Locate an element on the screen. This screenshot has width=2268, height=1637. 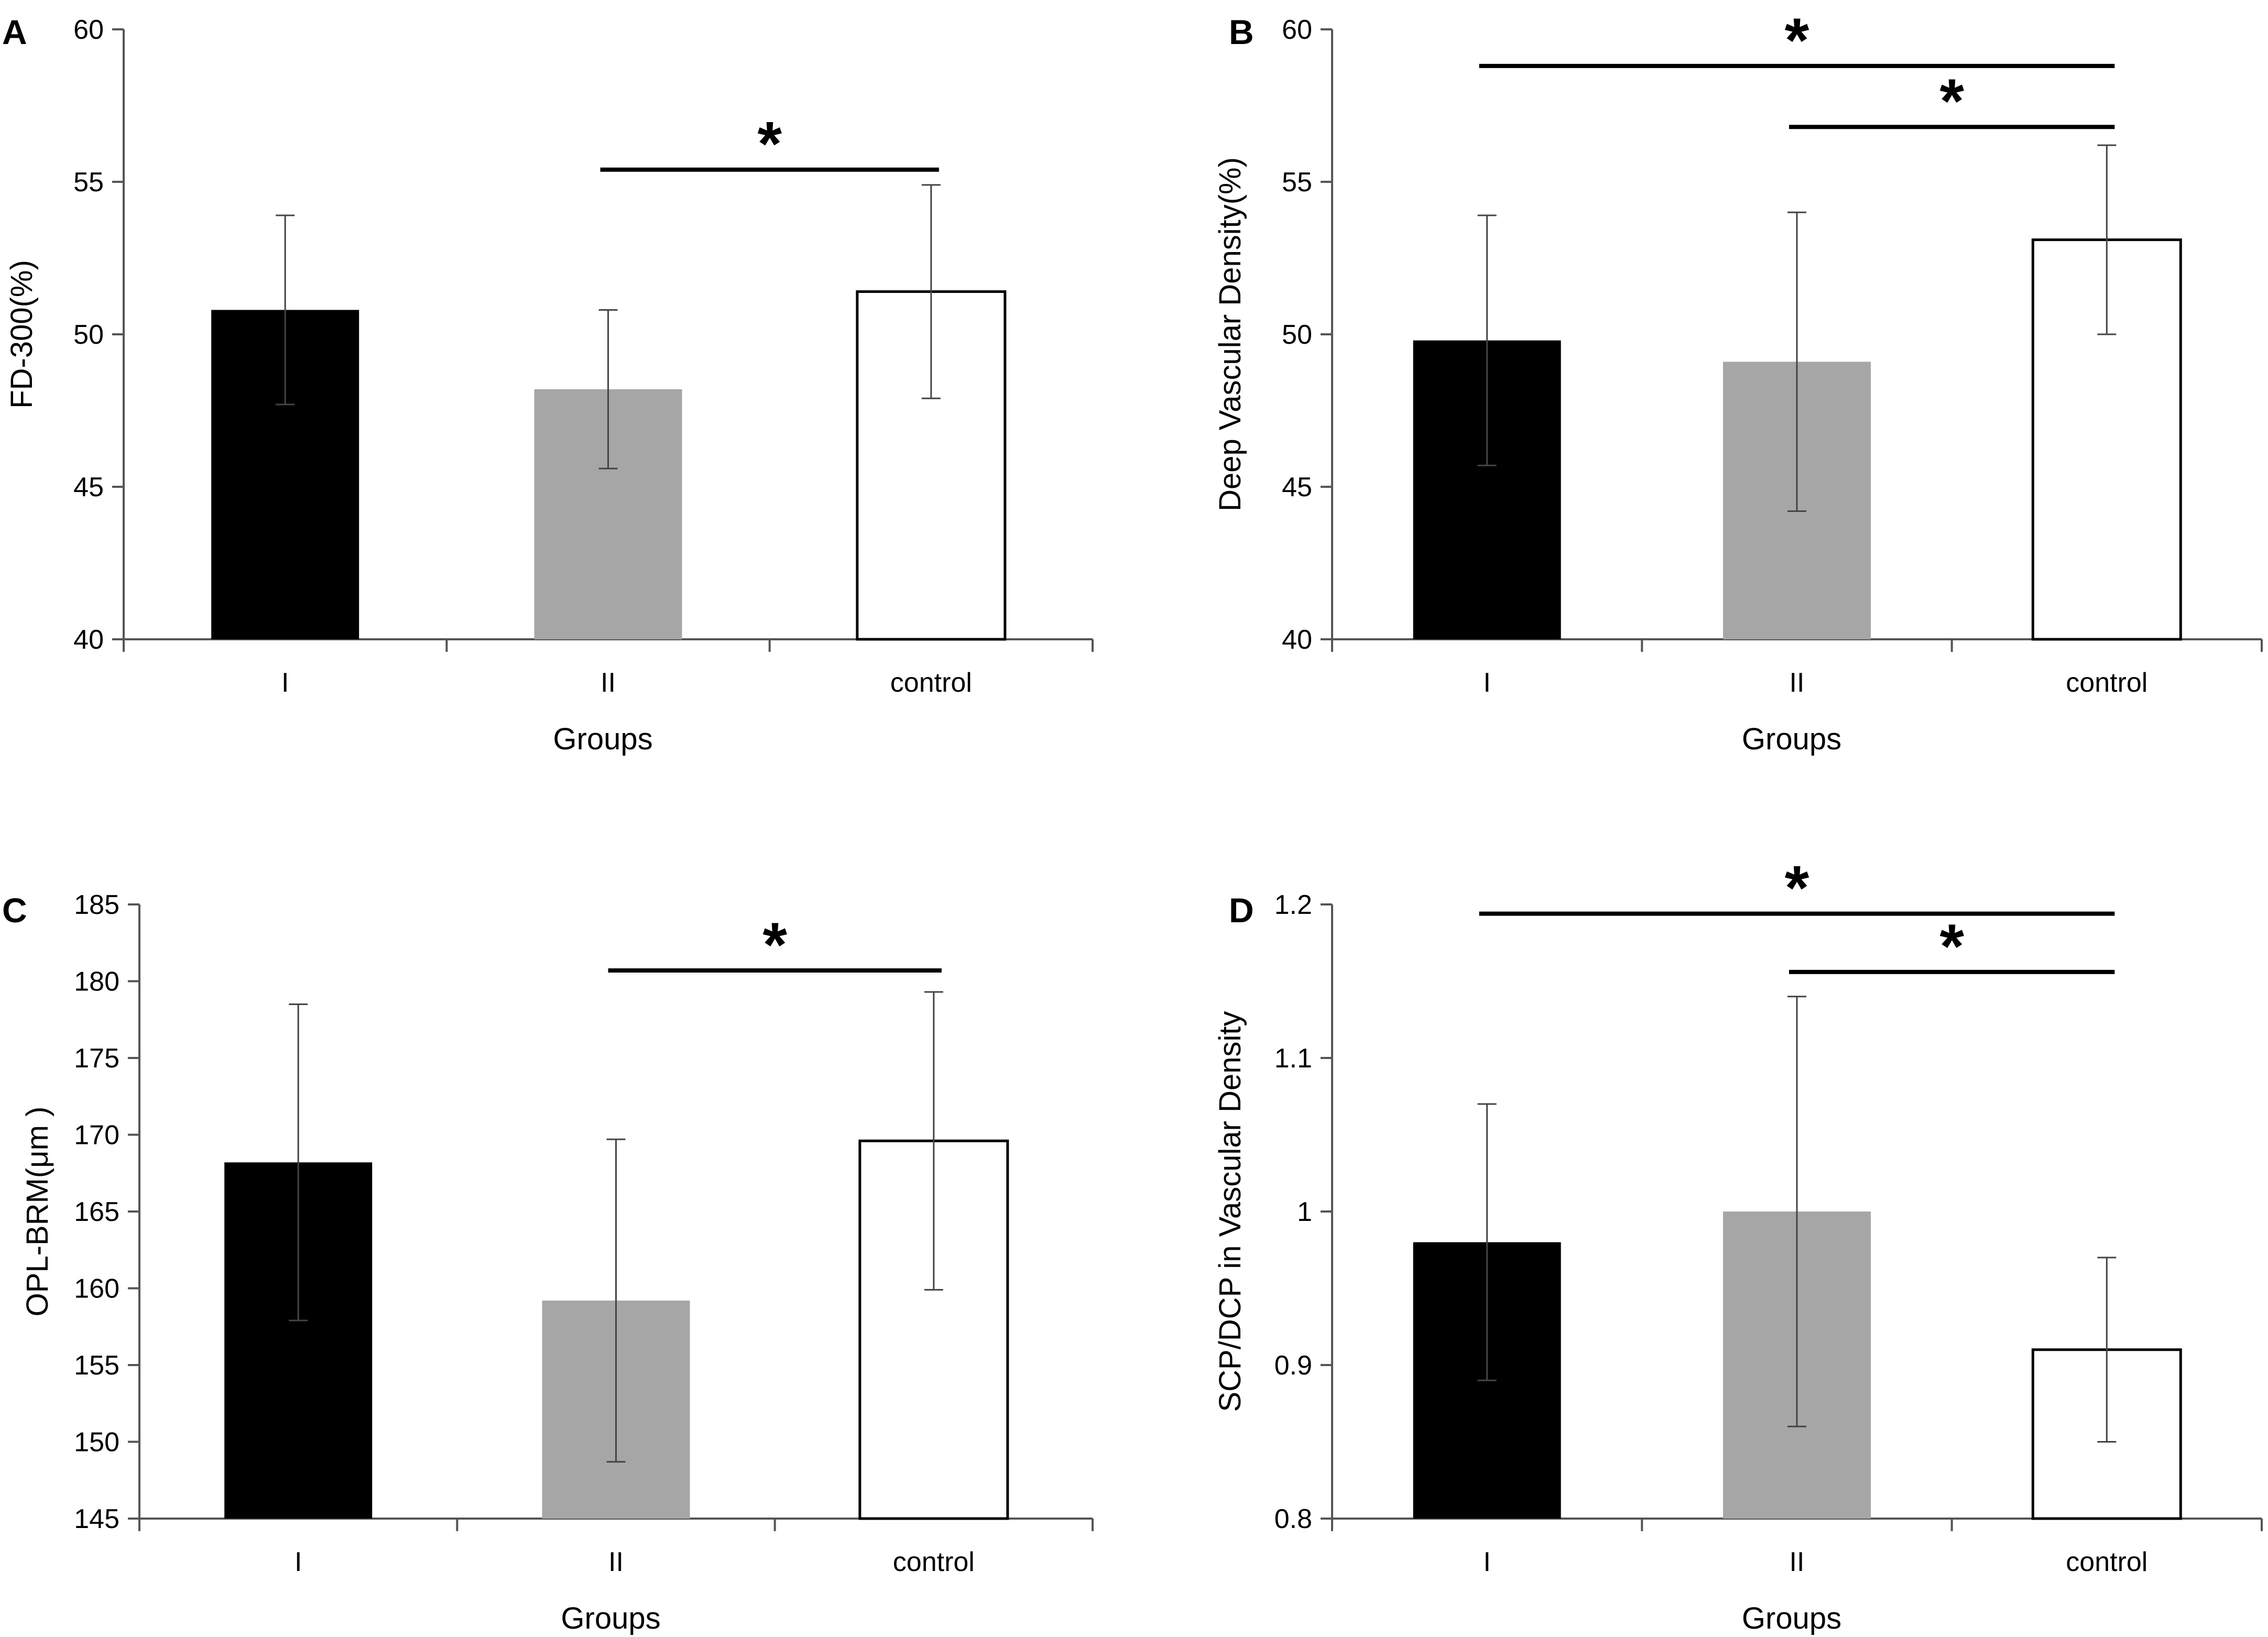
y-tick-label: 175 is located at coordinates (96, 1058).